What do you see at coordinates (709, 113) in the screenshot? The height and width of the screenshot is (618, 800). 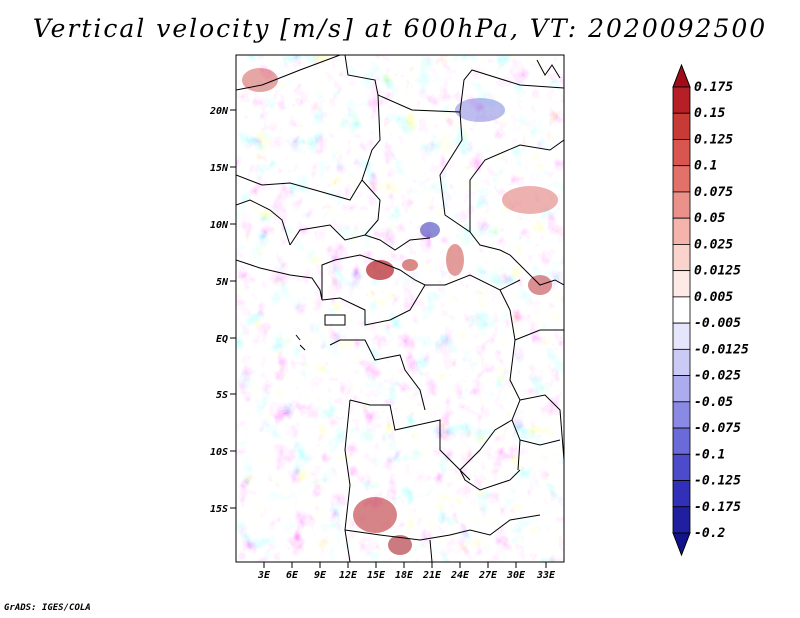 I see `colorbar-label: 0.15` at bounding box center [709, 113].